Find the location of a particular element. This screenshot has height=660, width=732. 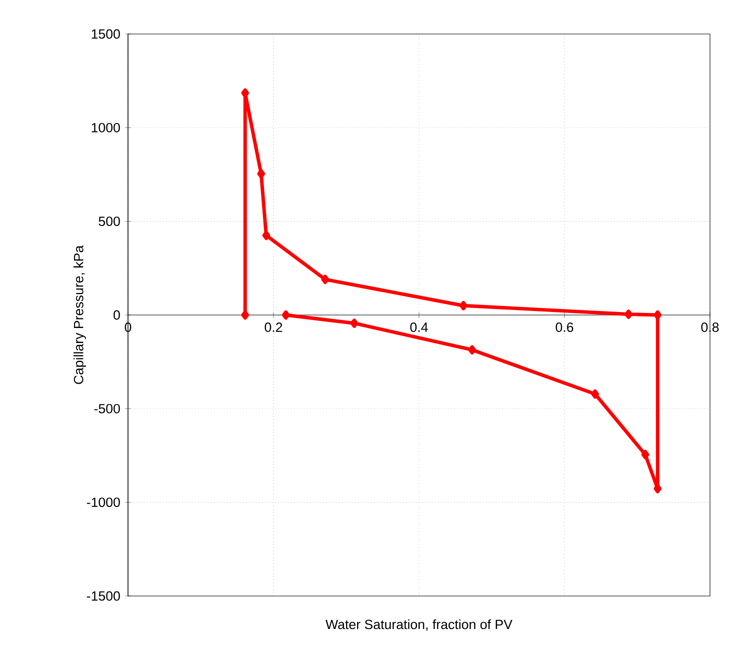

y-tick-label: 500 is located at coordinates (109, 221).